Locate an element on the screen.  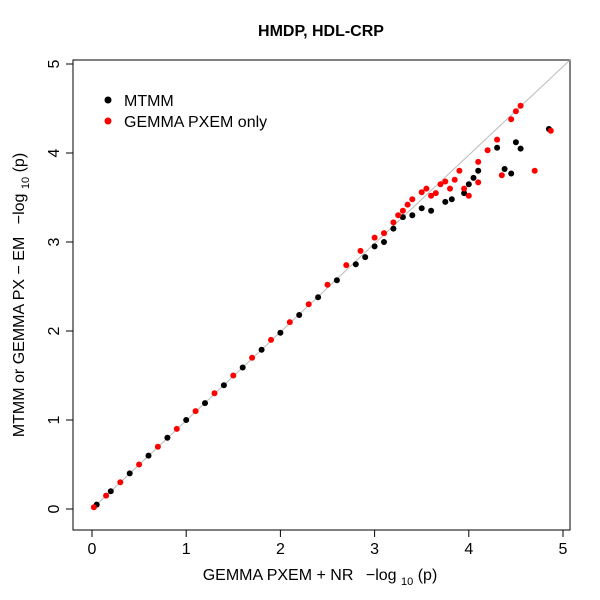
y-axis-label: MTMM or GEMMA PX − EM −log 10 (p) is located at coordinates (22, 295).